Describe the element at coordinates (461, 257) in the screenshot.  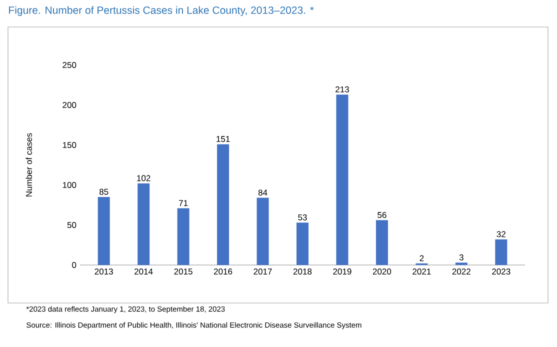
I see `data-label: 3` at that location.